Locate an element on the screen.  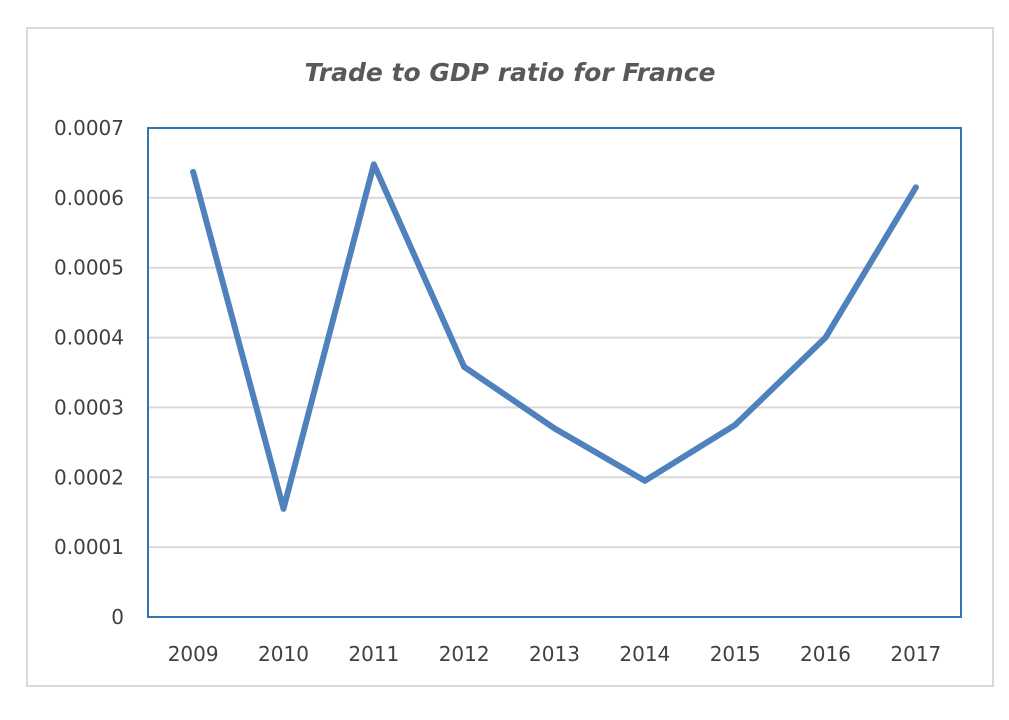
chart-title: Trade to GDP ratio for France is located at coordinates (510, 72).